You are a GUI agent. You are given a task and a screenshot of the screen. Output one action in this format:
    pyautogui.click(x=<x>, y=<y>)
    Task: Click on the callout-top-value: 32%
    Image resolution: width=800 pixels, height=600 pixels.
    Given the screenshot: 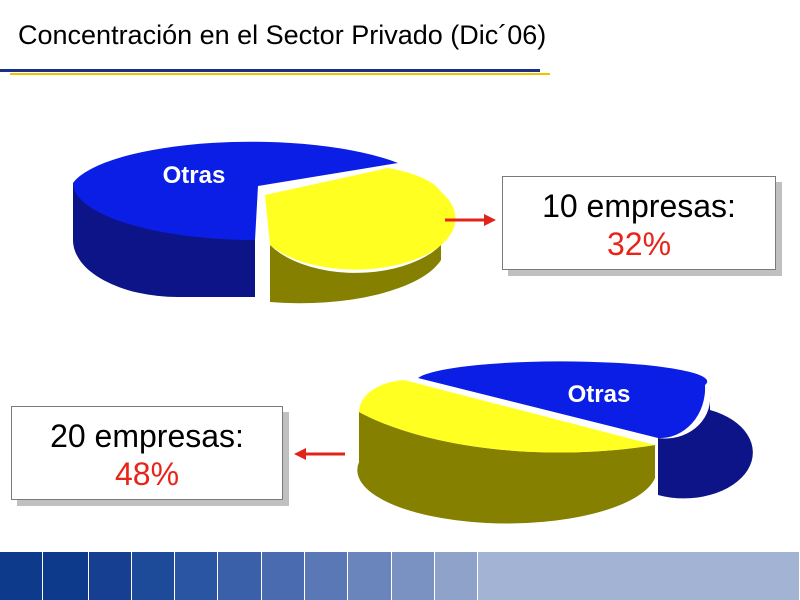 What is the action you would take?
    pyautogui.click(x=639, y=244)
    